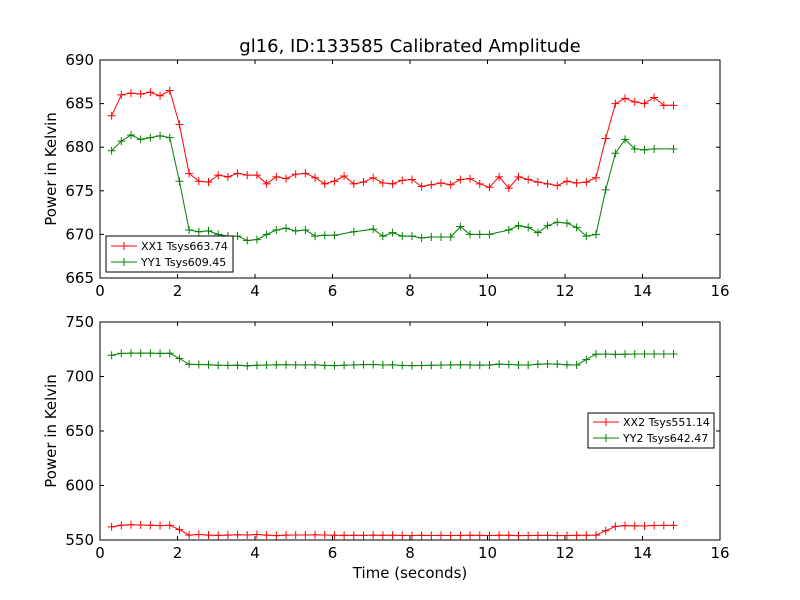 The height and width of the screenshot is (600, 800). Describe the element at coordinates (79, 234) in the screenshot. I see `top-ytick-label: 670` at that location.